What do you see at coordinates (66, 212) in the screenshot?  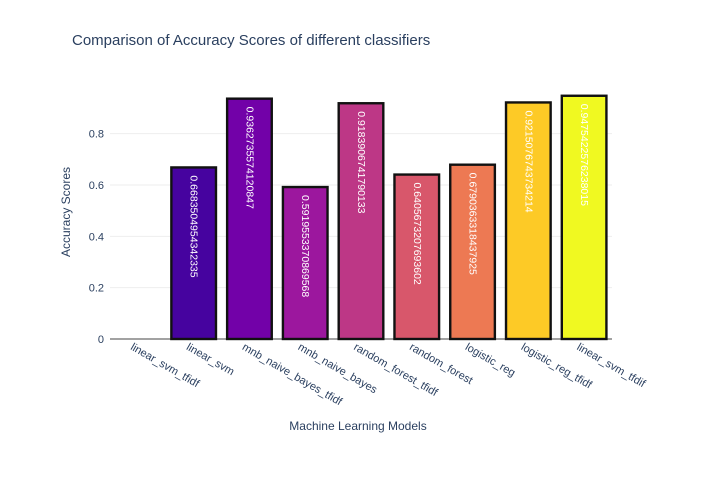 I see `y-axis-title: Accuracy Scores` at bounding box center [66, 212].